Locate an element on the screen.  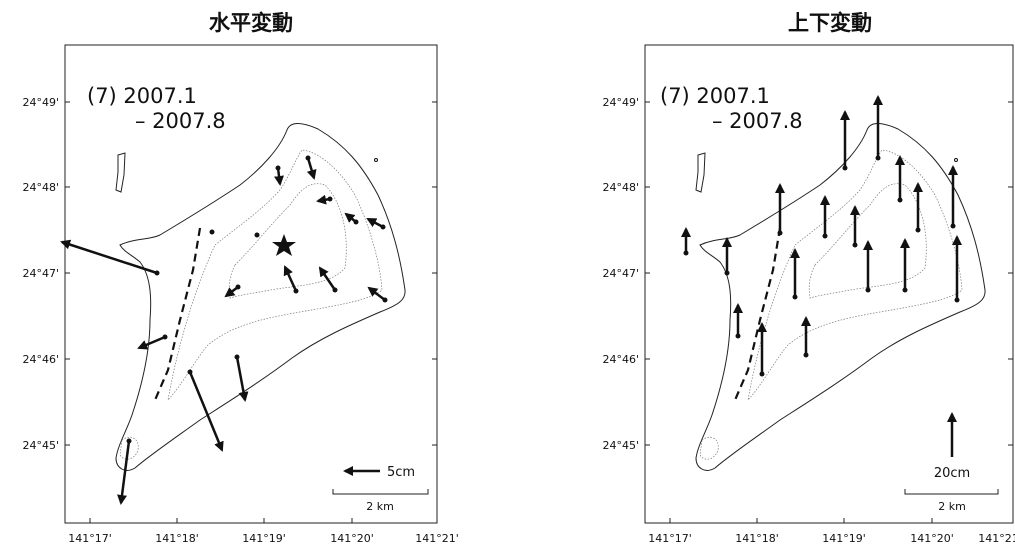
panel-title: 水平変動 is located at coordinates (251, 23).